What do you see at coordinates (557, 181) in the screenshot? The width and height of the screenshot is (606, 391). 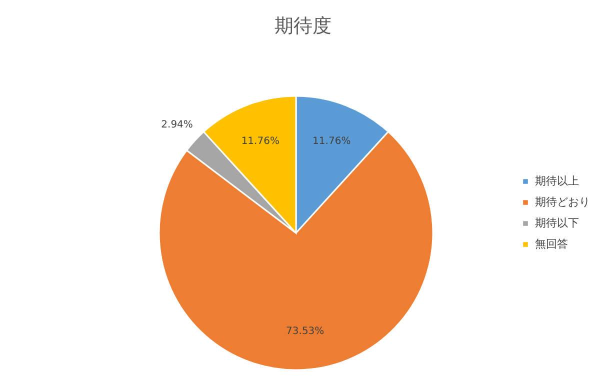 I see `legend-label: 期待以上` at bounding box center [557, 181].